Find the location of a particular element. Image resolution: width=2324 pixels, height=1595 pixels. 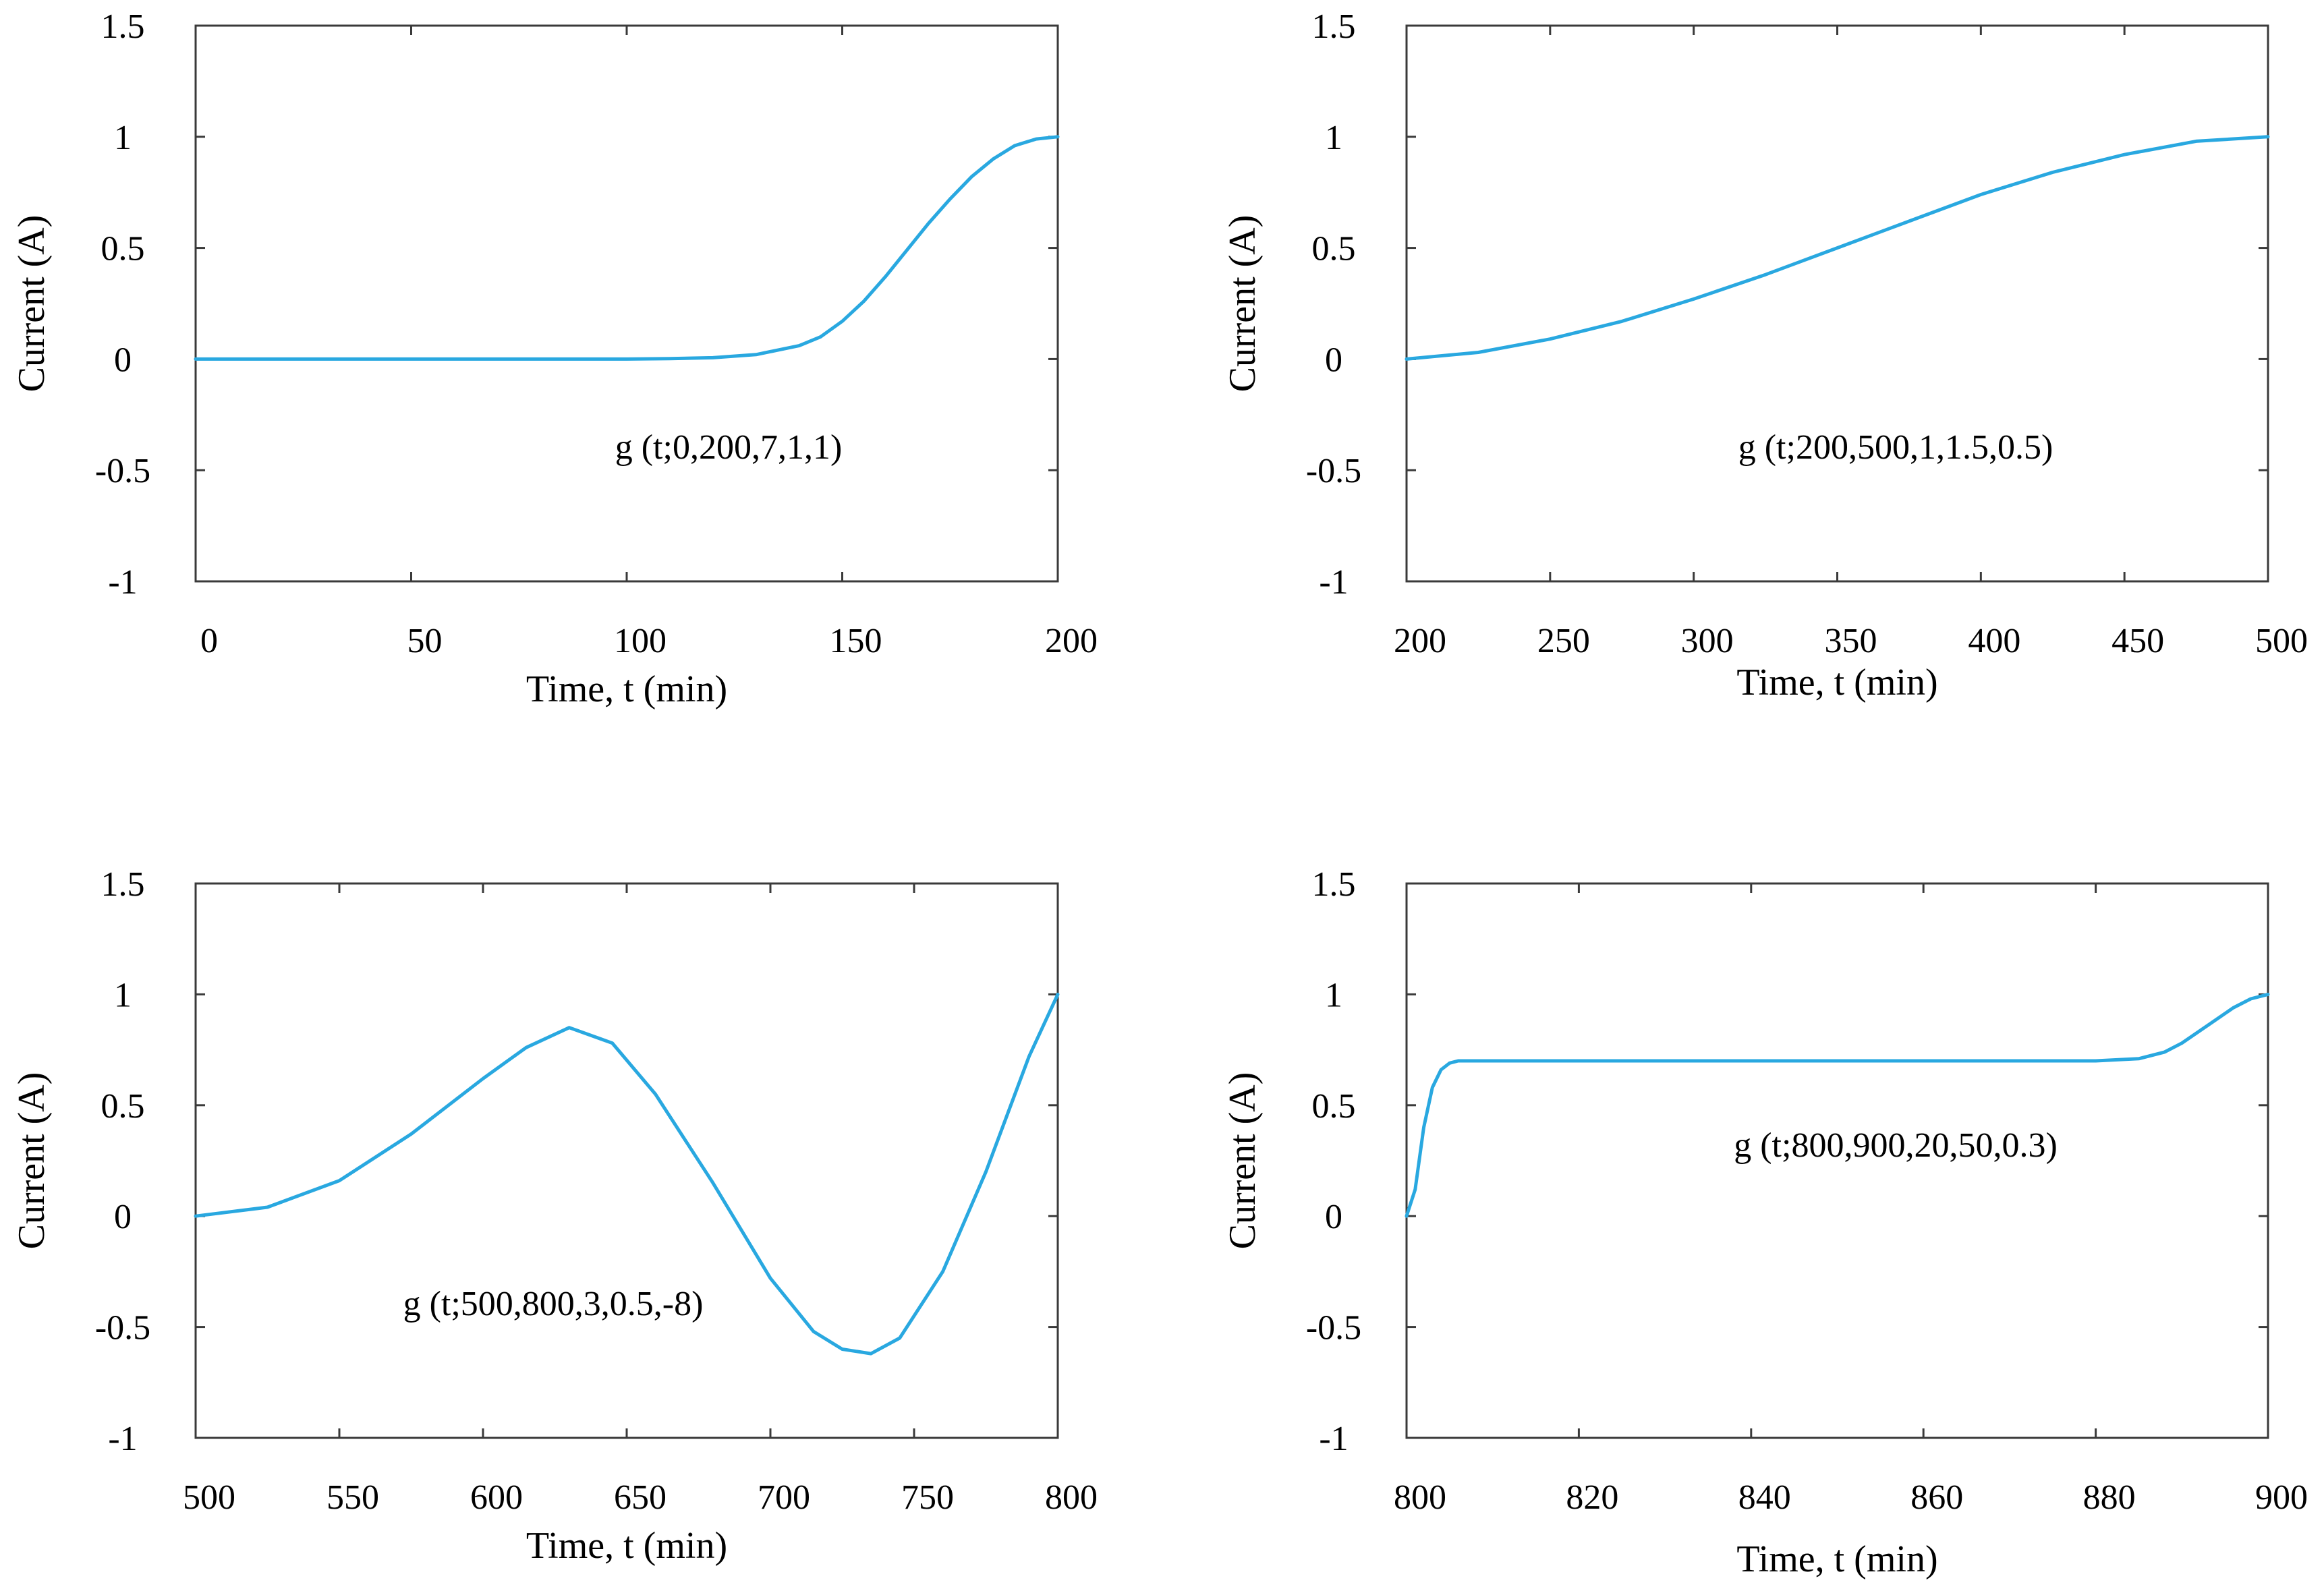

y-tick-label-4: 0.5 is located at coordinates (1334, 1106).